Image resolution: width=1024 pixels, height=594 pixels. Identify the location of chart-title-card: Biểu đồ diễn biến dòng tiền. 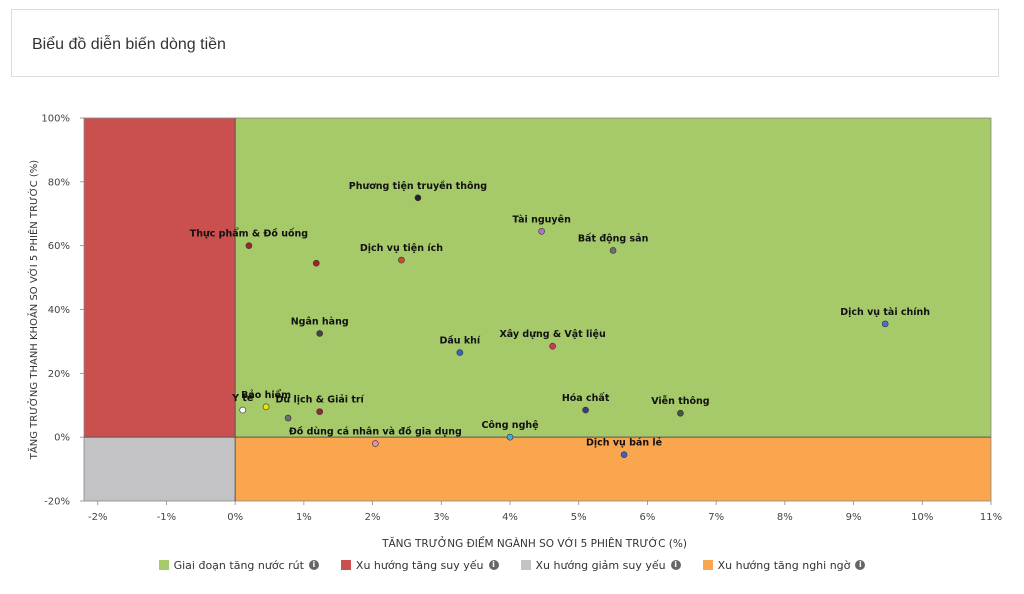
(505, 43).